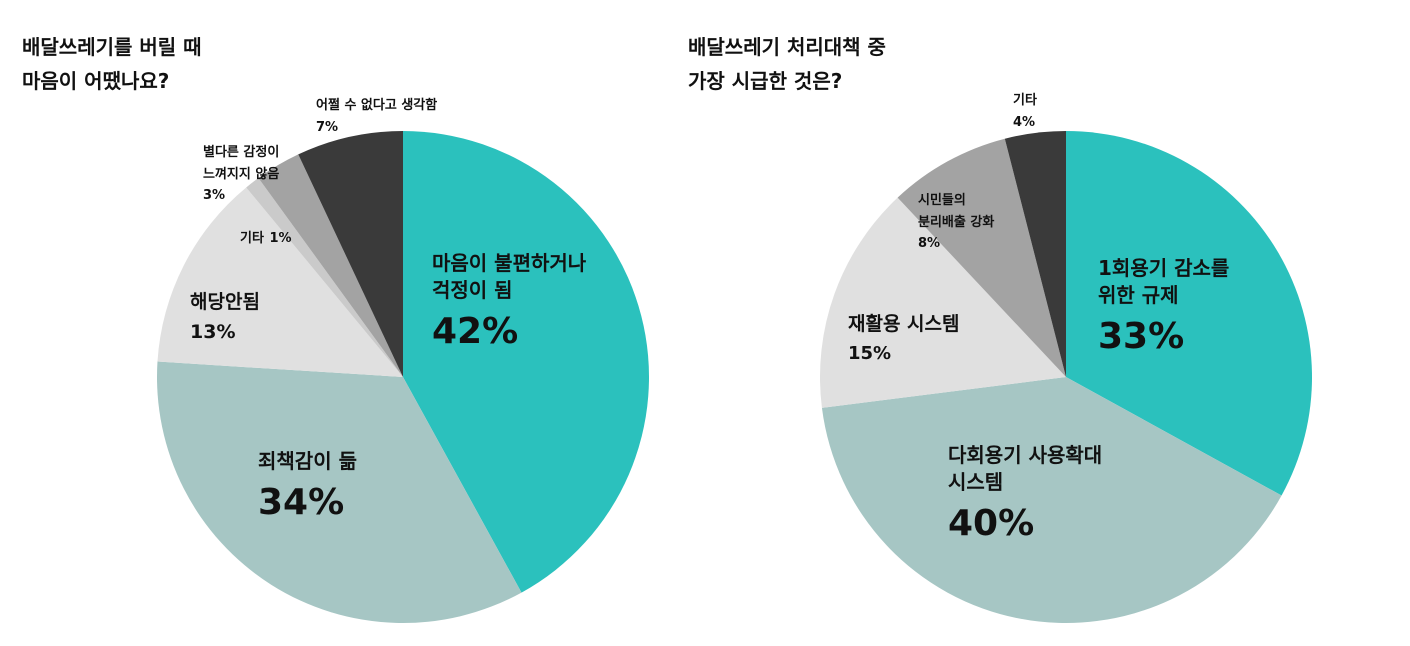 Image resolution: width=1410 pixels, height=646 pixels. Describe the element at coordinates (1025, 468) in the screenshot. I see `category-label: 다회용기 사용확대 시스템` at that location.